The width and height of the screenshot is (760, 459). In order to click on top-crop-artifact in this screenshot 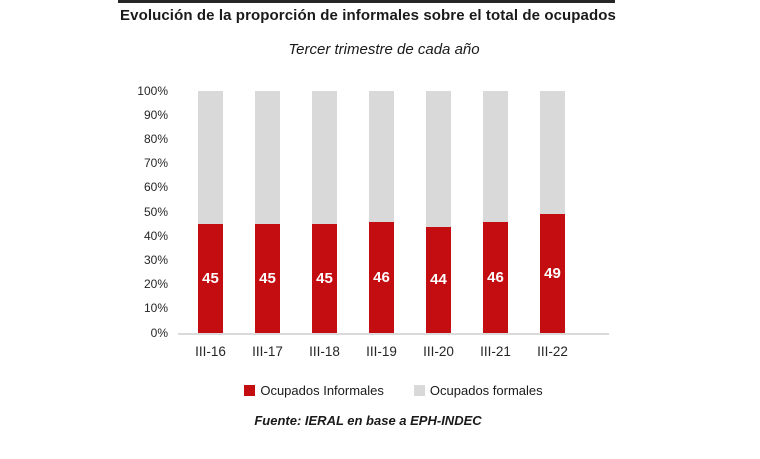, I will do `click(366, 1)`.